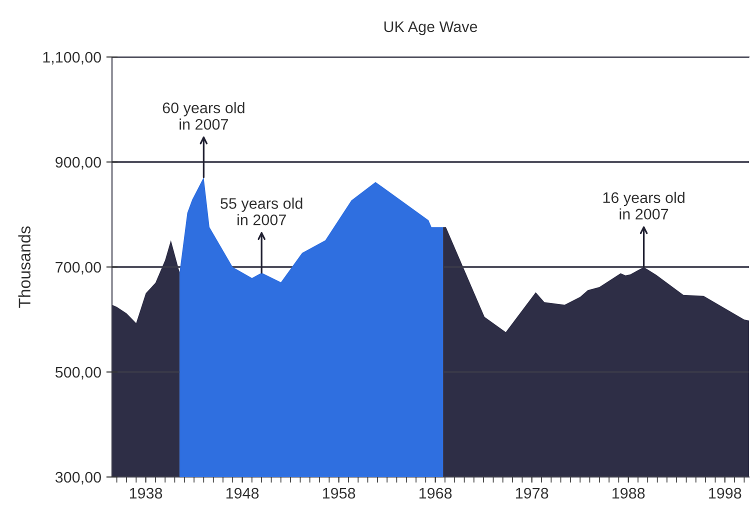 The image size is (754, 517). Describe the element at coordinates (628, 493) in the screenshot. I see `x-tick-label: 1988` at that location.